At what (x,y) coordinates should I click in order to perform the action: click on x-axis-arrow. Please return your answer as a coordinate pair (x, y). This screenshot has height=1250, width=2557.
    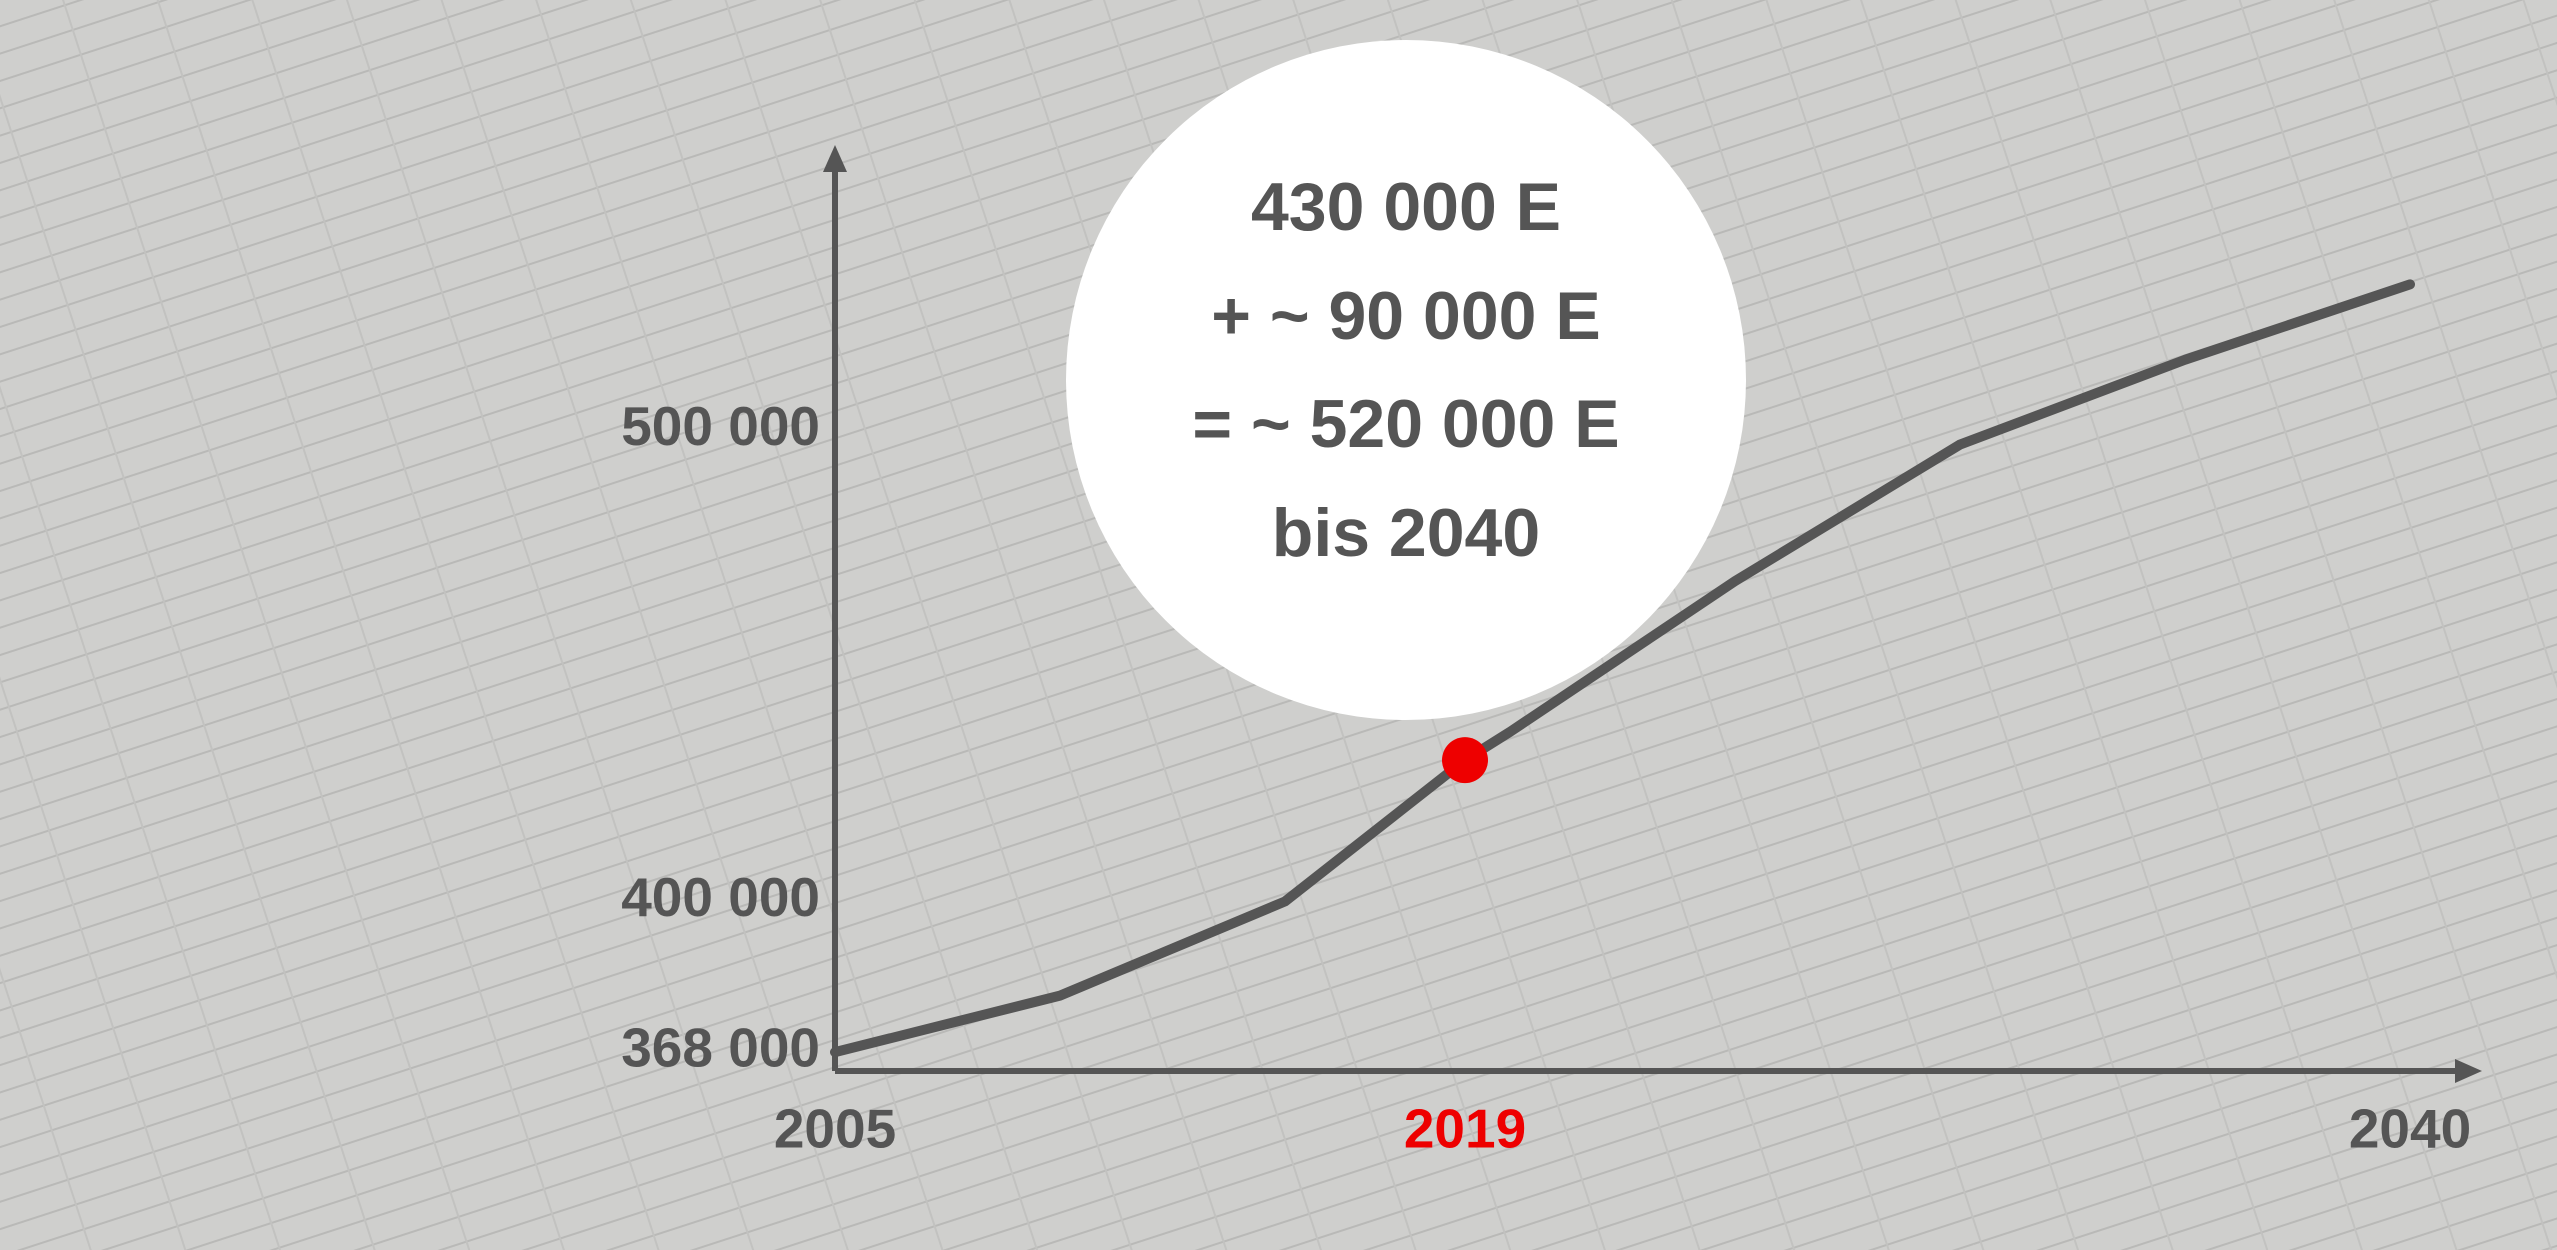
    Looking at the image, I should click on (2468, 1071).